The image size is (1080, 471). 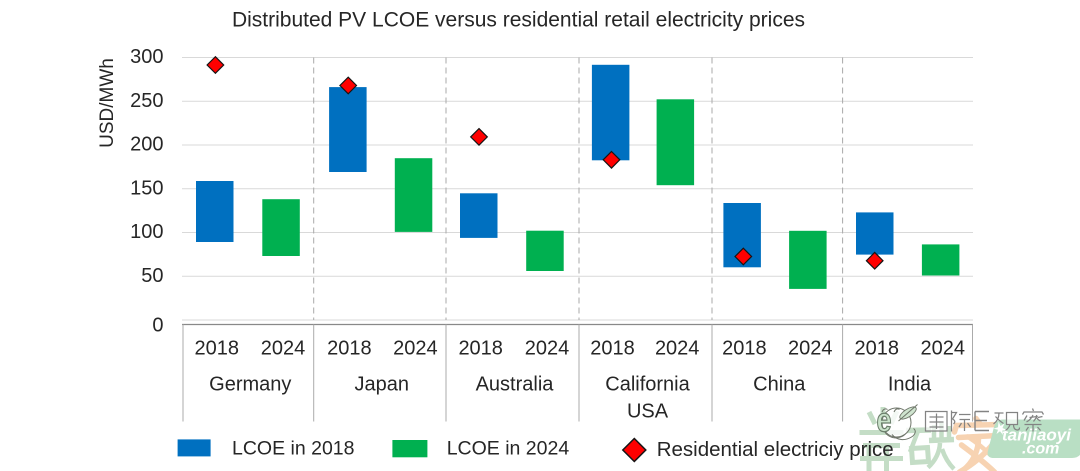 What do you see at coordinates (152, 276) in the screenshot?
I see `svg-text: 50` at bounding box center [152, 276].